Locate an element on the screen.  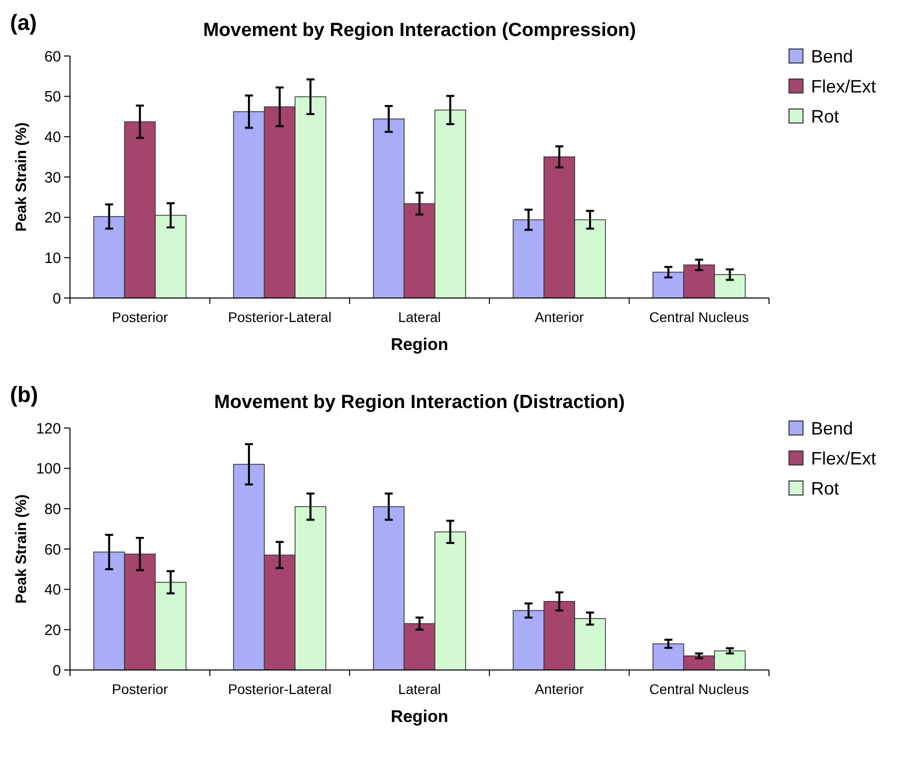
y-tick-label: 120 is located at coordinates (48, 429).